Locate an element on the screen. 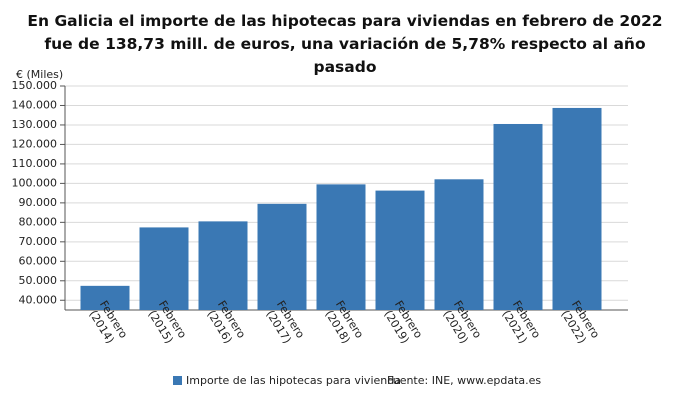 This screenshot has height=406, width=690. y-tick-label: 120.000 is located at coordinates (35, 143).